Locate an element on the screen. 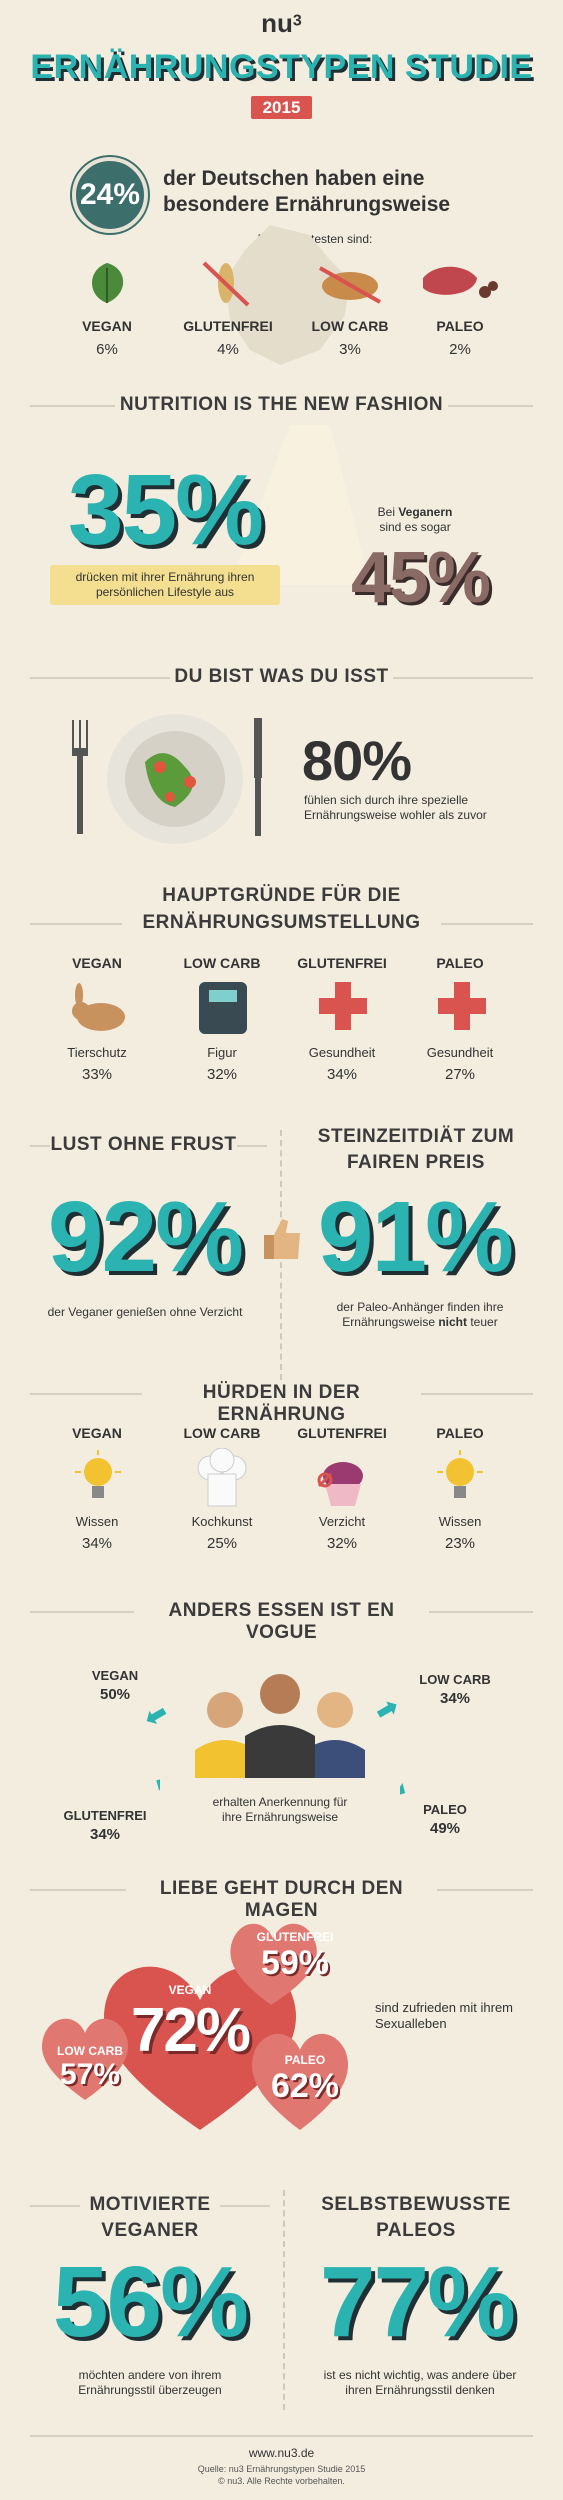  section-title-vogue: ANDERS ESSEN IST EN VOGUE is located at coordinates (281, 1621).